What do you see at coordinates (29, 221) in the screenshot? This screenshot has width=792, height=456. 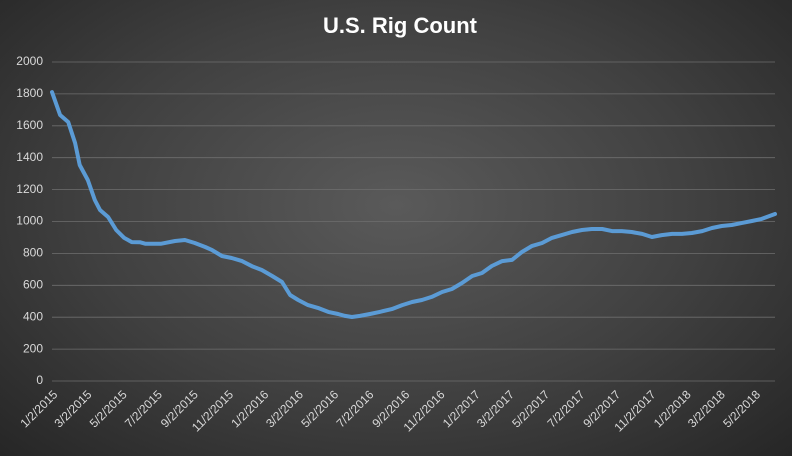 I see `y-tick-label: 1000` at bounding box center [29, 221].